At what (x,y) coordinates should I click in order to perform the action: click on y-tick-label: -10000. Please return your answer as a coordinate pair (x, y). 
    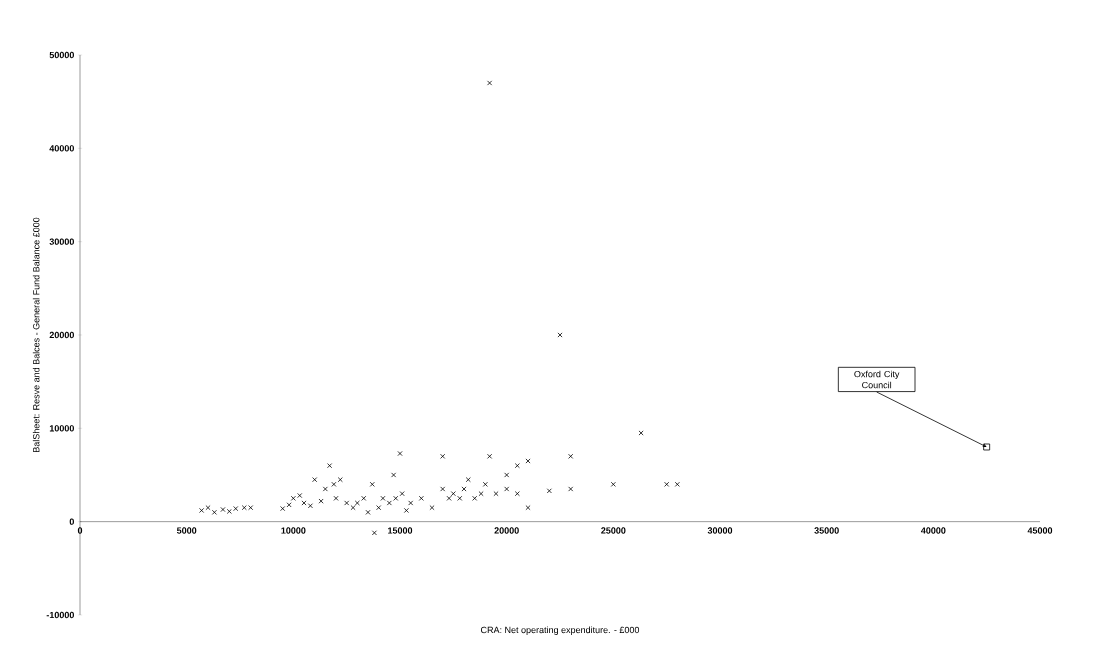
    Looking at the image, I should click on (60, 615).